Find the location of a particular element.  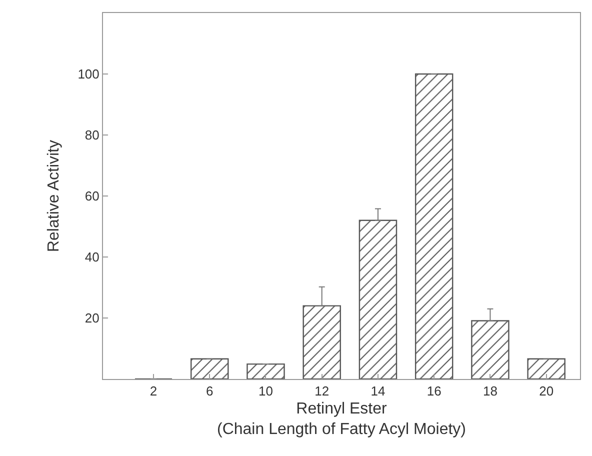

y-tick-label: 40 is located at coordinates (92, 257).